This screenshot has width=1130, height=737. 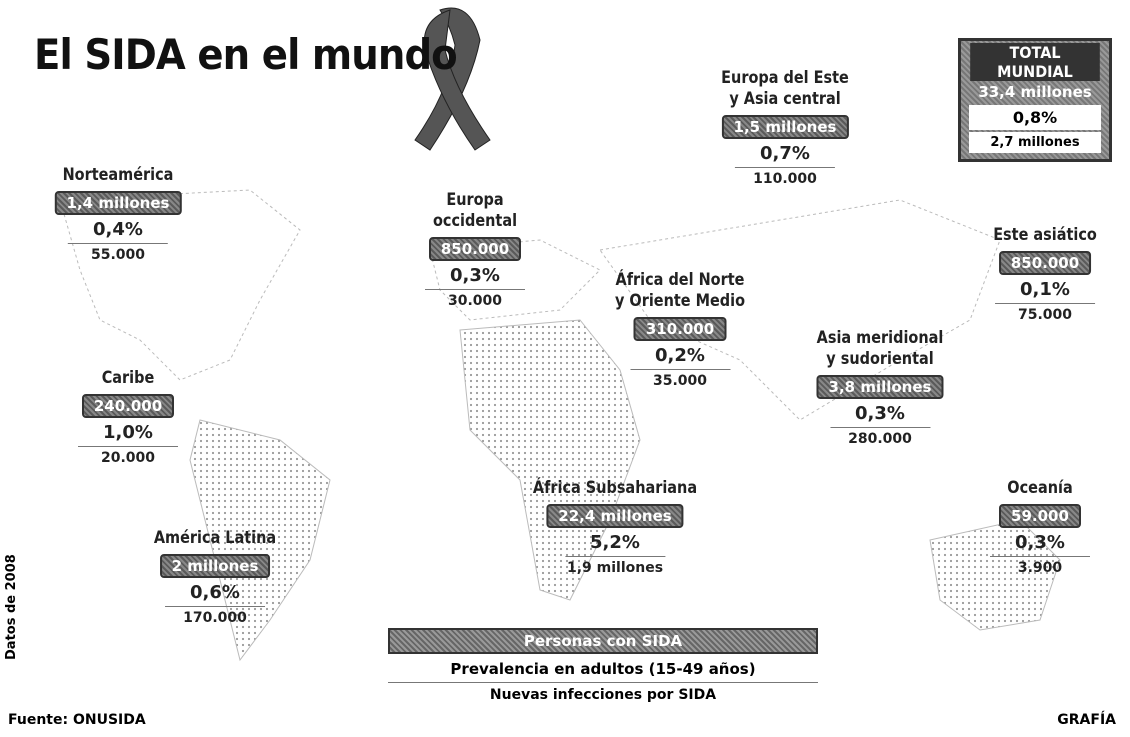 I want to click on europe, so click(x=515, y=280).